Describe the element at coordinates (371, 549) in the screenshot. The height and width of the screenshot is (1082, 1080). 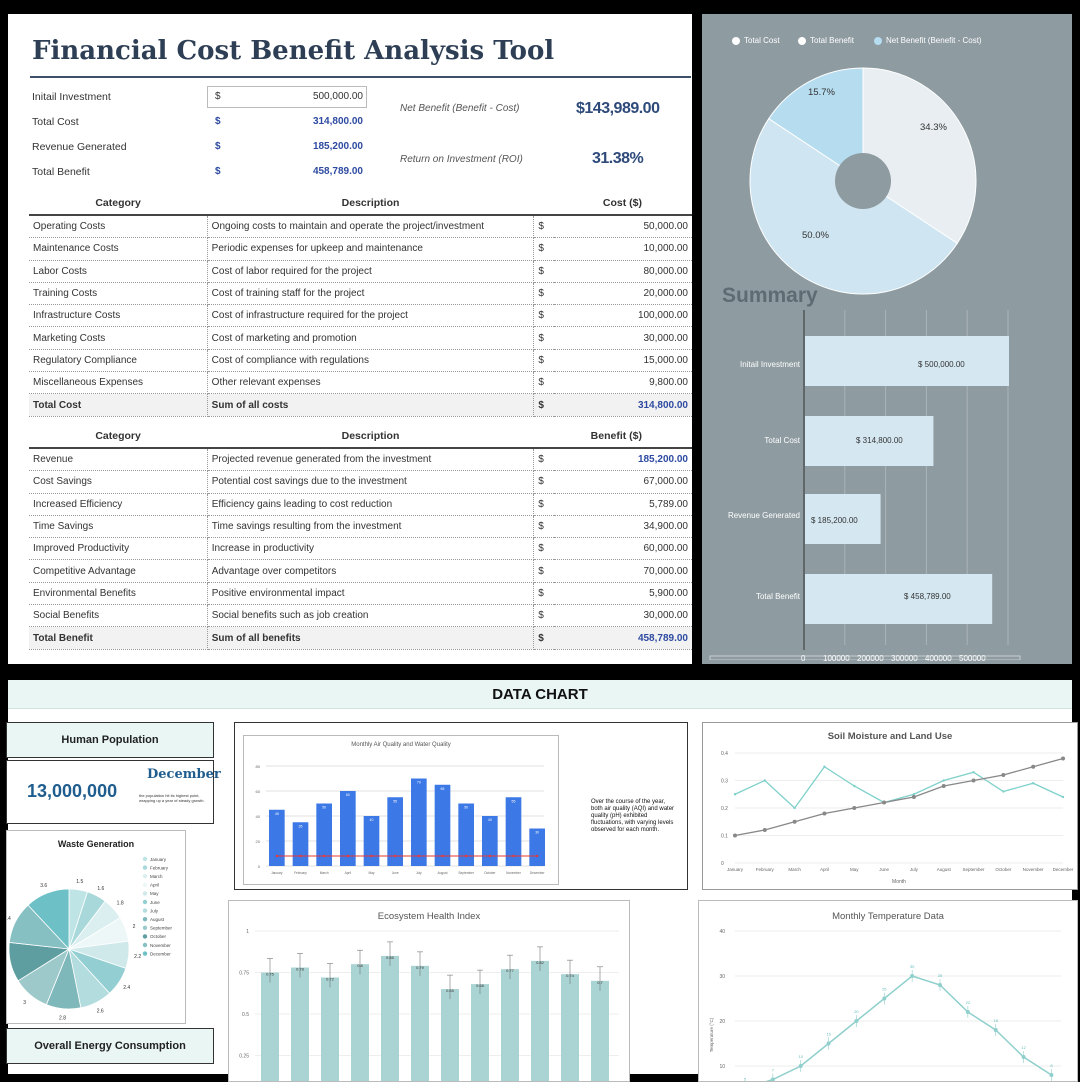
I see `description-cell: Increase in productivity` at that location.